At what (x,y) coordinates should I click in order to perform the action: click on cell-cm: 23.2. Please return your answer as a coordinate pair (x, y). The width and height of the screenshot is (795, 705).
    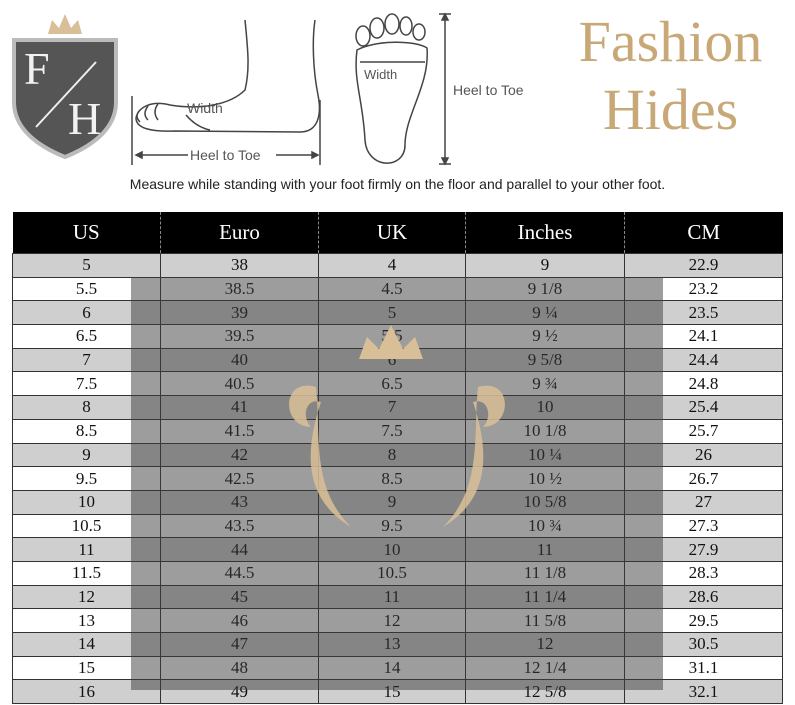
    Looking at the image, I should click on (703, 289).